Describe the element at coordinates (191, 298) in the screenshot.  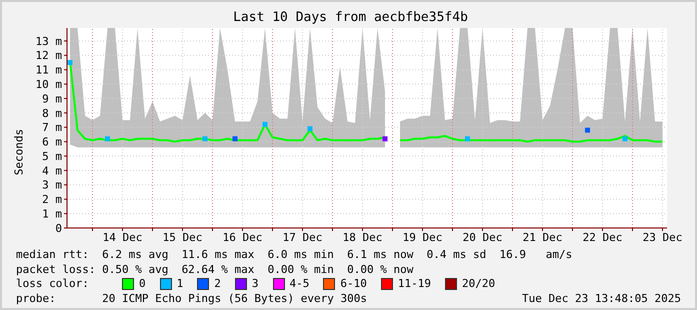
I see `text: probe: 20 ICMP Echo Pings (56 Bytes) every 300s` at that location.